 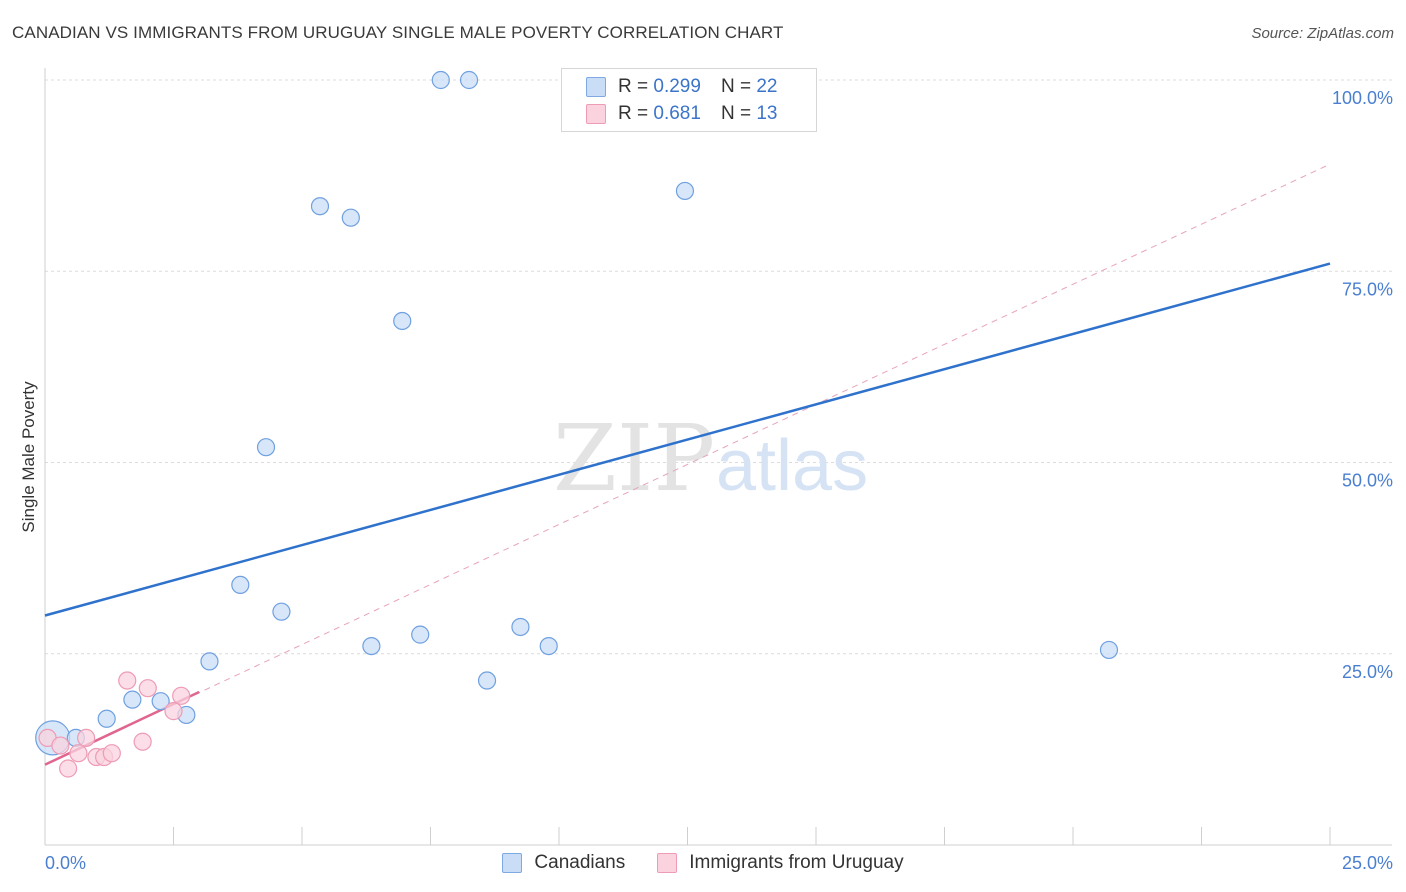 What do you see at coordinates (767, 86) in the screenshot?
I see `n-value: 22` at bounding box center [767, 86].